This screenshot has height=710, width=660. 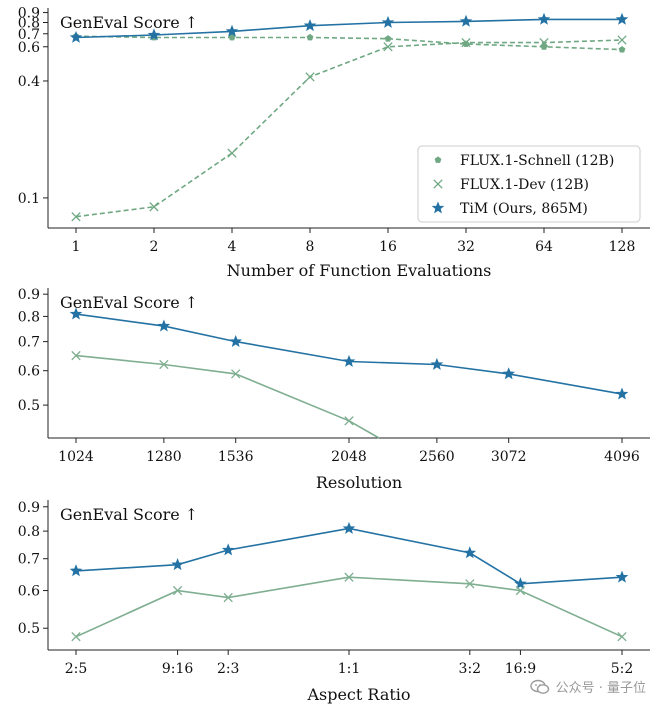 I want to click on x-tick-label: 8, so click(x=310, y=247).